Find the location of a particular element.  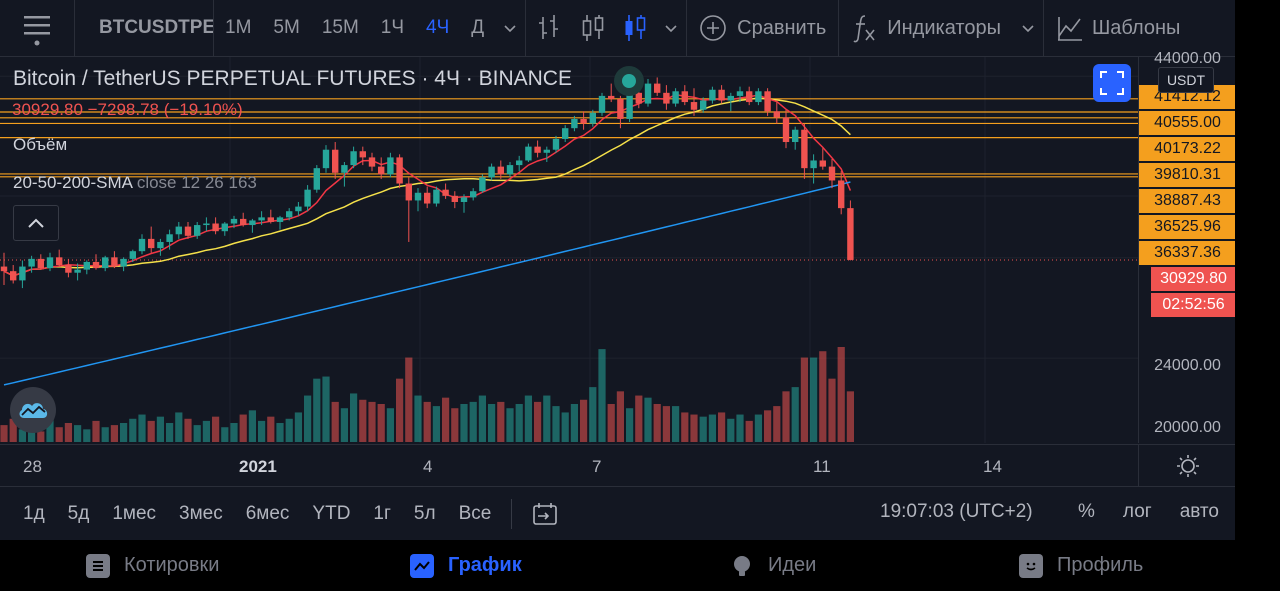

bars-icon is located at coordinates (549, 27).